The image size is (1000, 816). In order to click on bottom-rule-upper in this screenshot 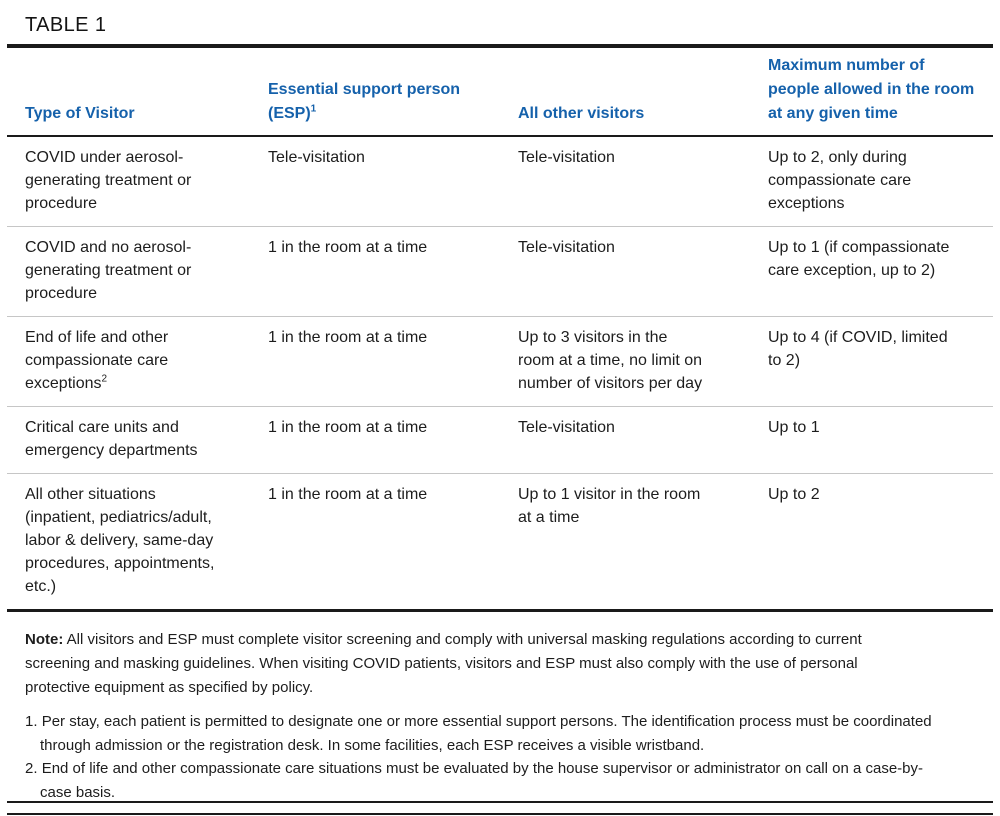, I will do `click(500, 801)`.